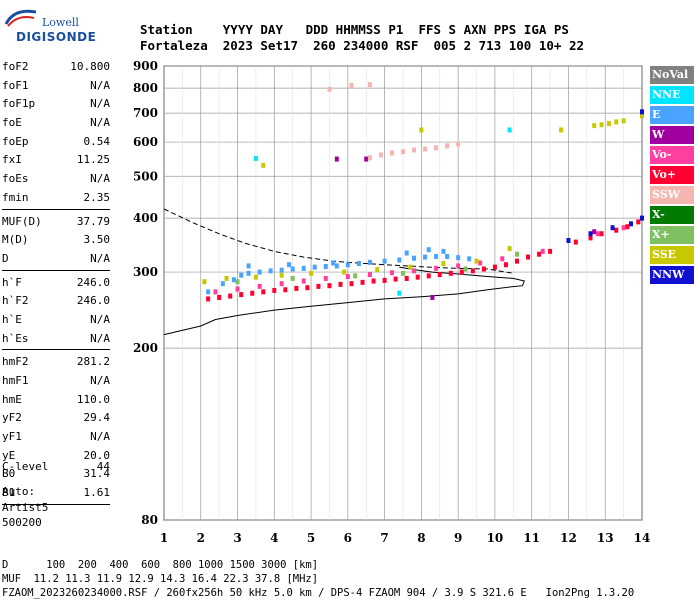  I want to click on param-row: fmin 2.35, so click(56, 198).